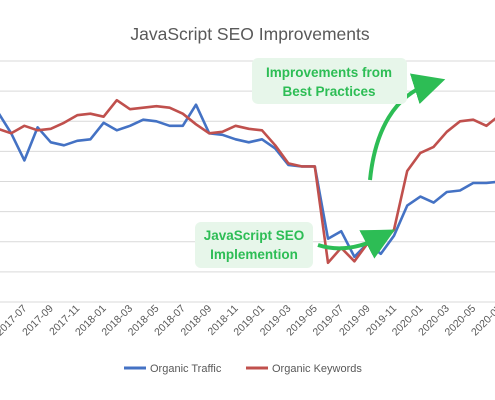 The height and width of the screenshot is (400, 495). What do you see at coordinates (249, 34) in the screenshot?
I see `chart-title: JavaScript SEO Improvements` at bounding box center [249, 34].